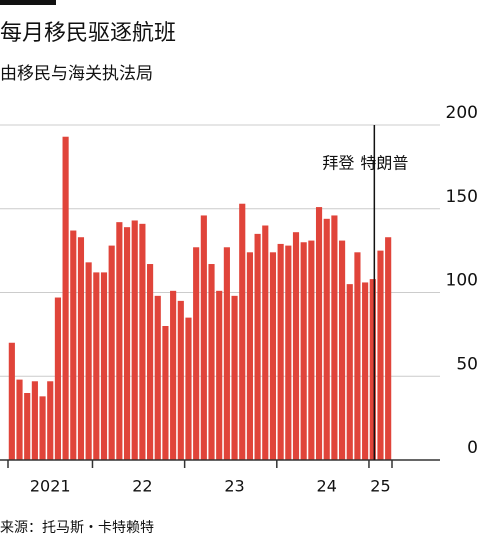  Describe the element at coordinates (234, 486) in the screenshot. I see `x-tick-label: 23` at that location.